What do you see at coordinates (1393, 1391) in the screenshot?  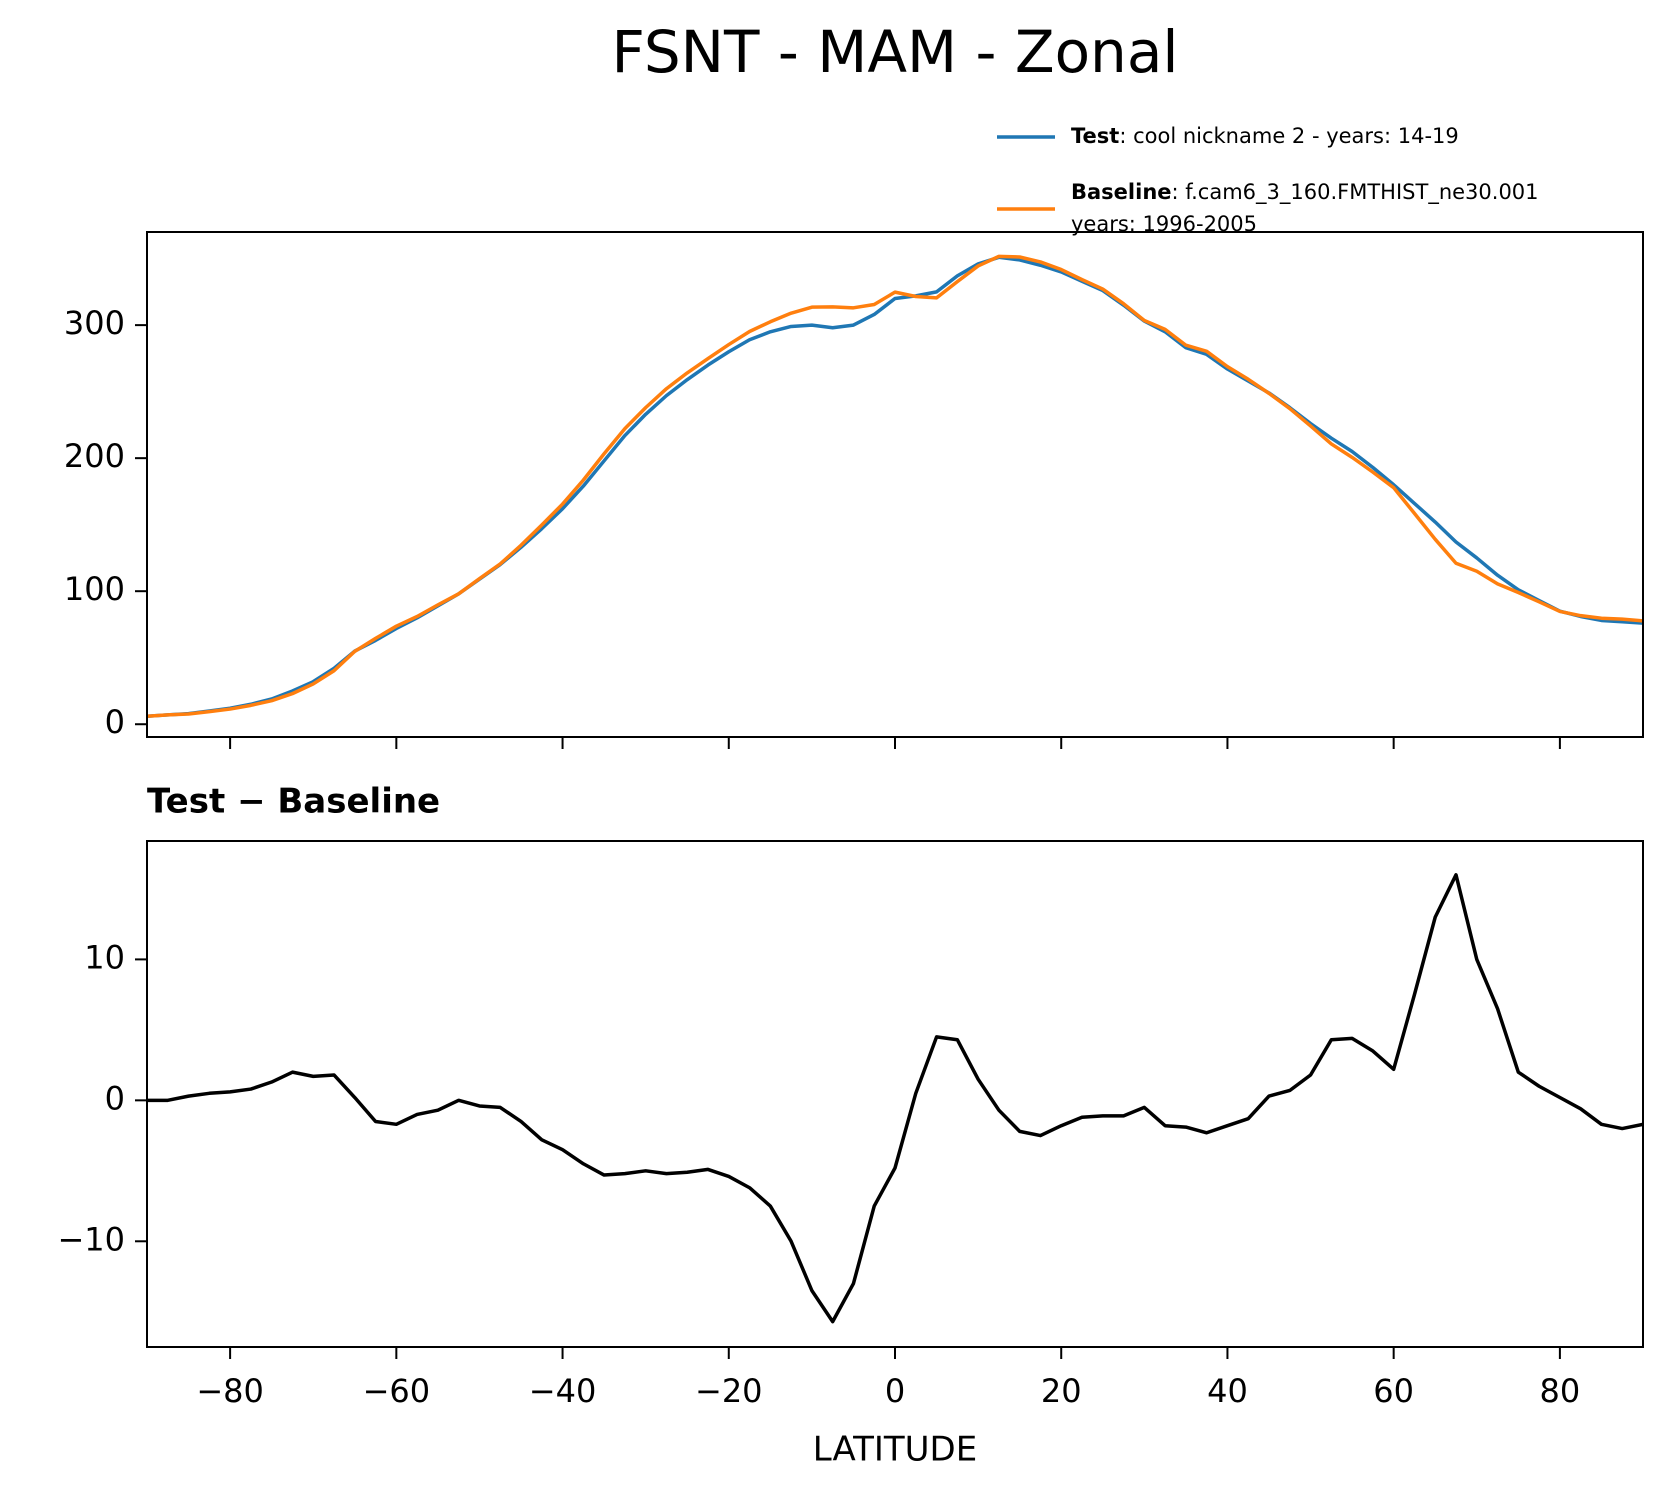 I see `x-tick-label: 60` at bounding box center [1393, 1391].